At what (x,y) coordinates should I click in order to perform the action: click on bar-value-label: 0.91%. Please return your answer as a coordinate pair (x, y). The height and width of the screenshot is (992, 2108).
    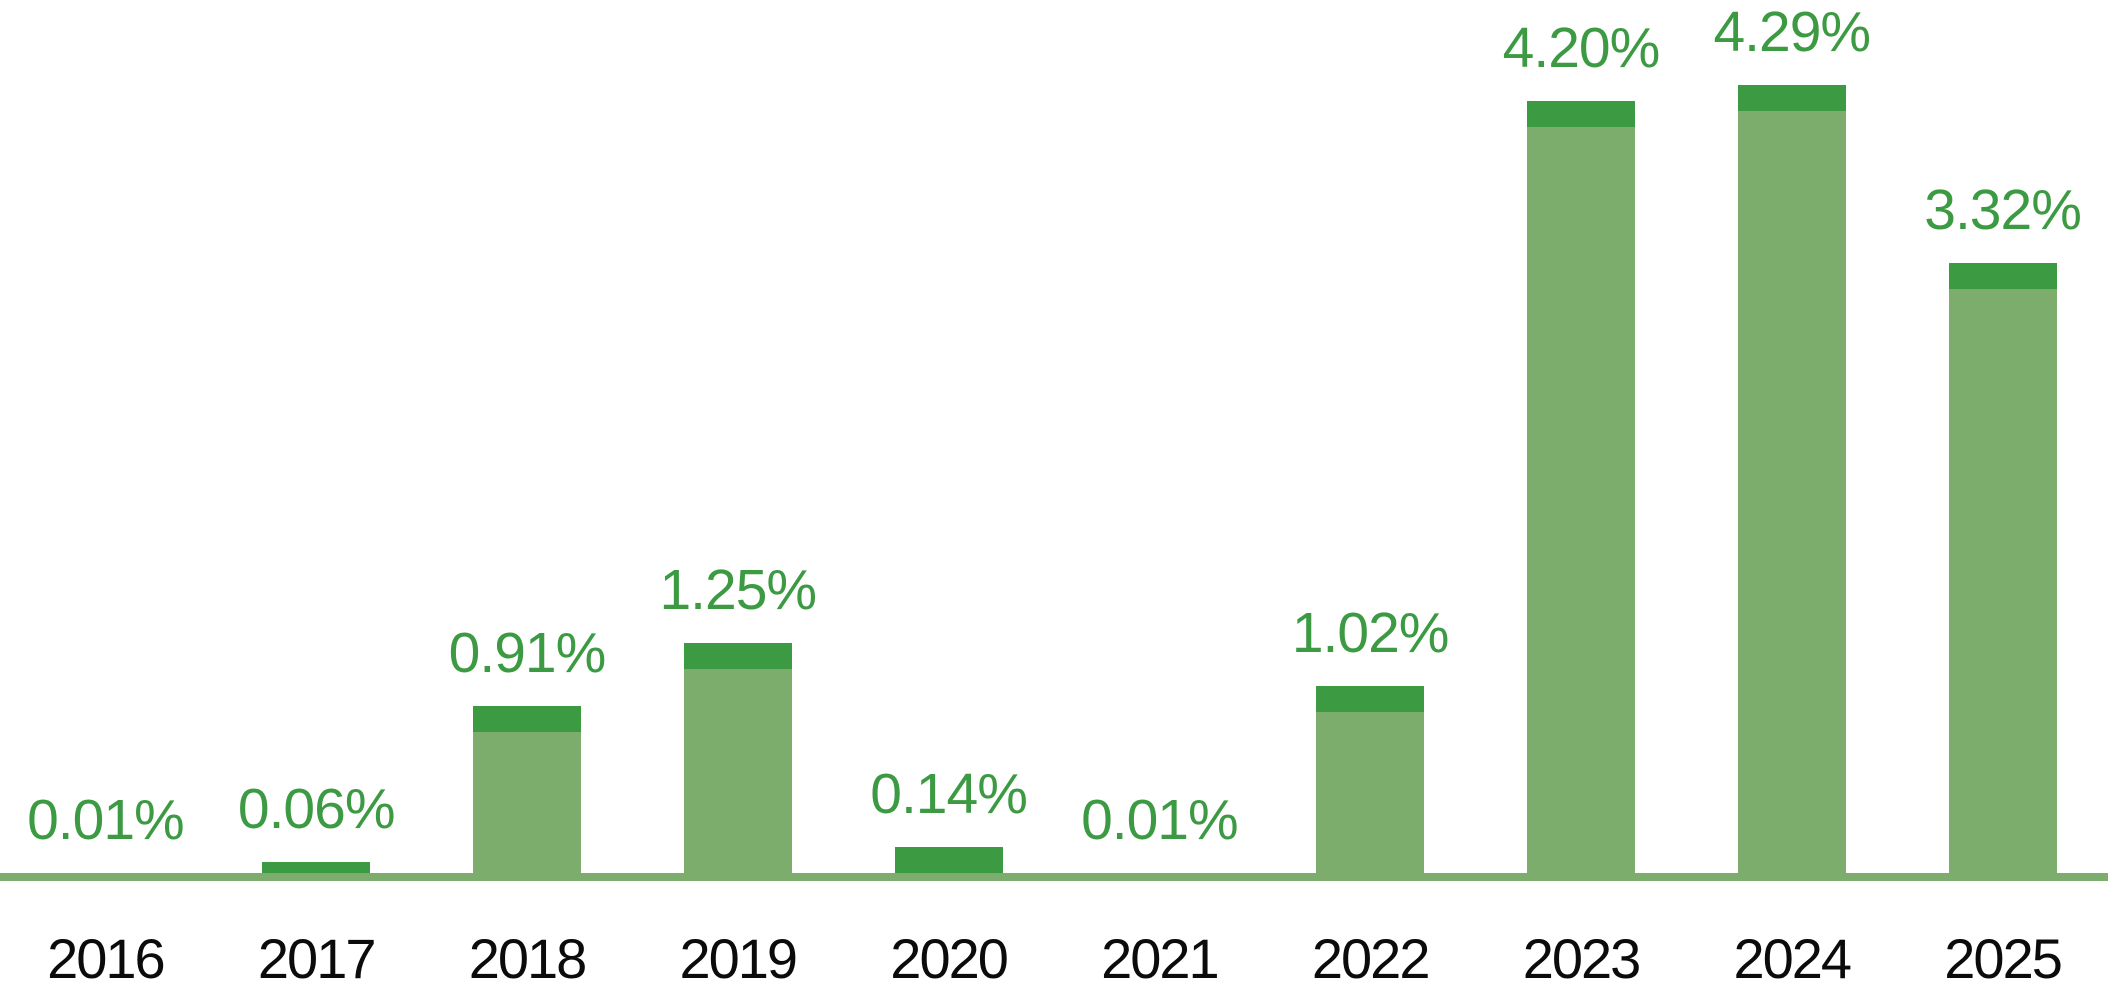
    Looking at the image, I should click on (527, 653).